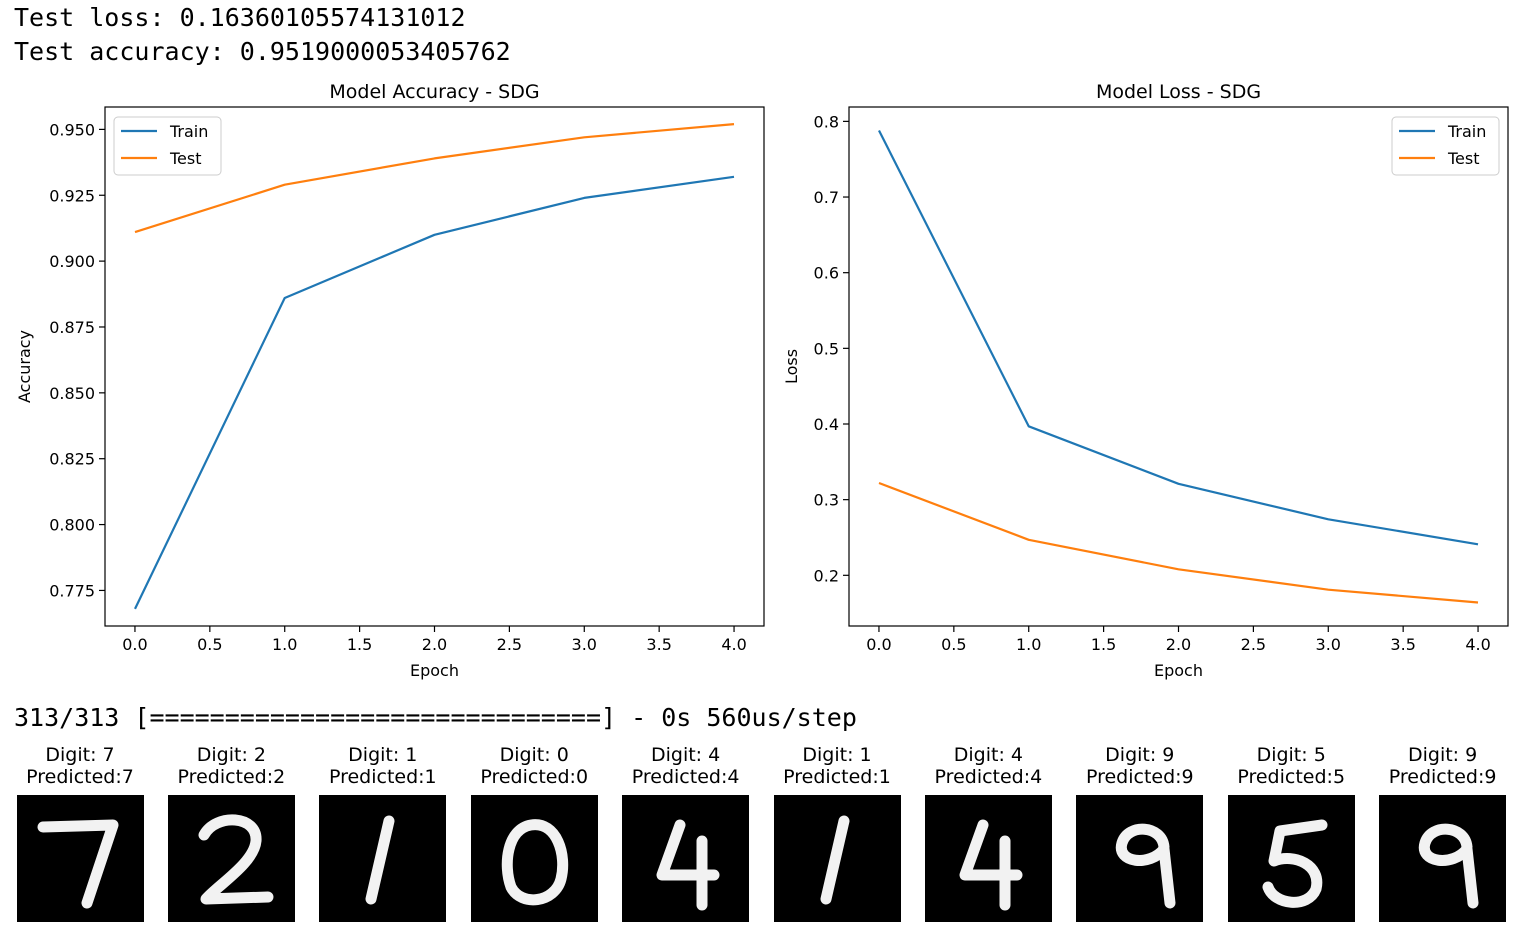 This screenshot has height=946, width=1523. Describe the element at coordinates (685, 777) in the screenshot. I see `predicted-label: Predicted:4` at that location.